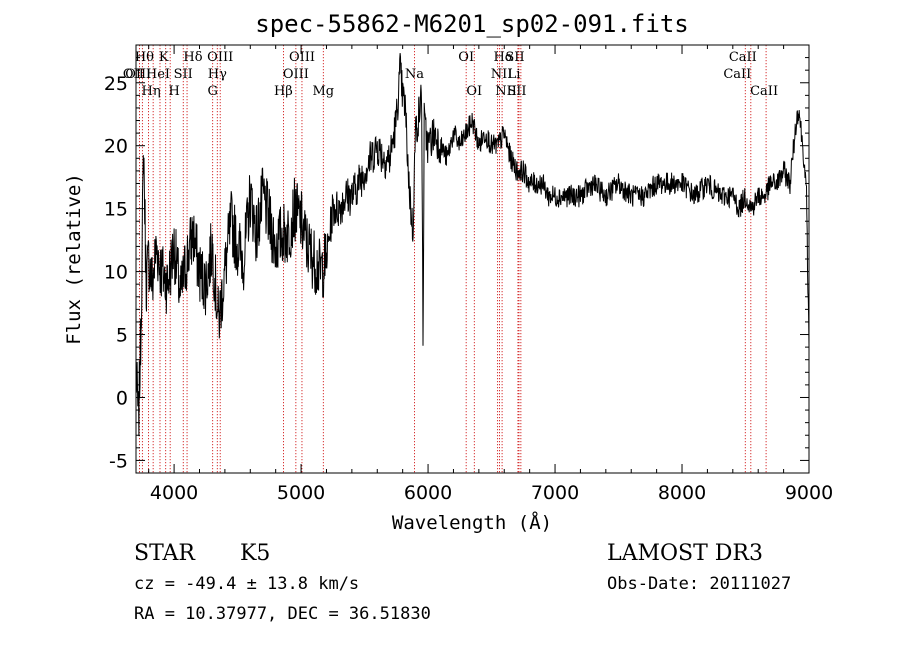 The height and width of the screenshot is (649, 900). Describe the element at coordinates (514, 74) in the screenshot. I see `line-mark-label: Li` at that location.